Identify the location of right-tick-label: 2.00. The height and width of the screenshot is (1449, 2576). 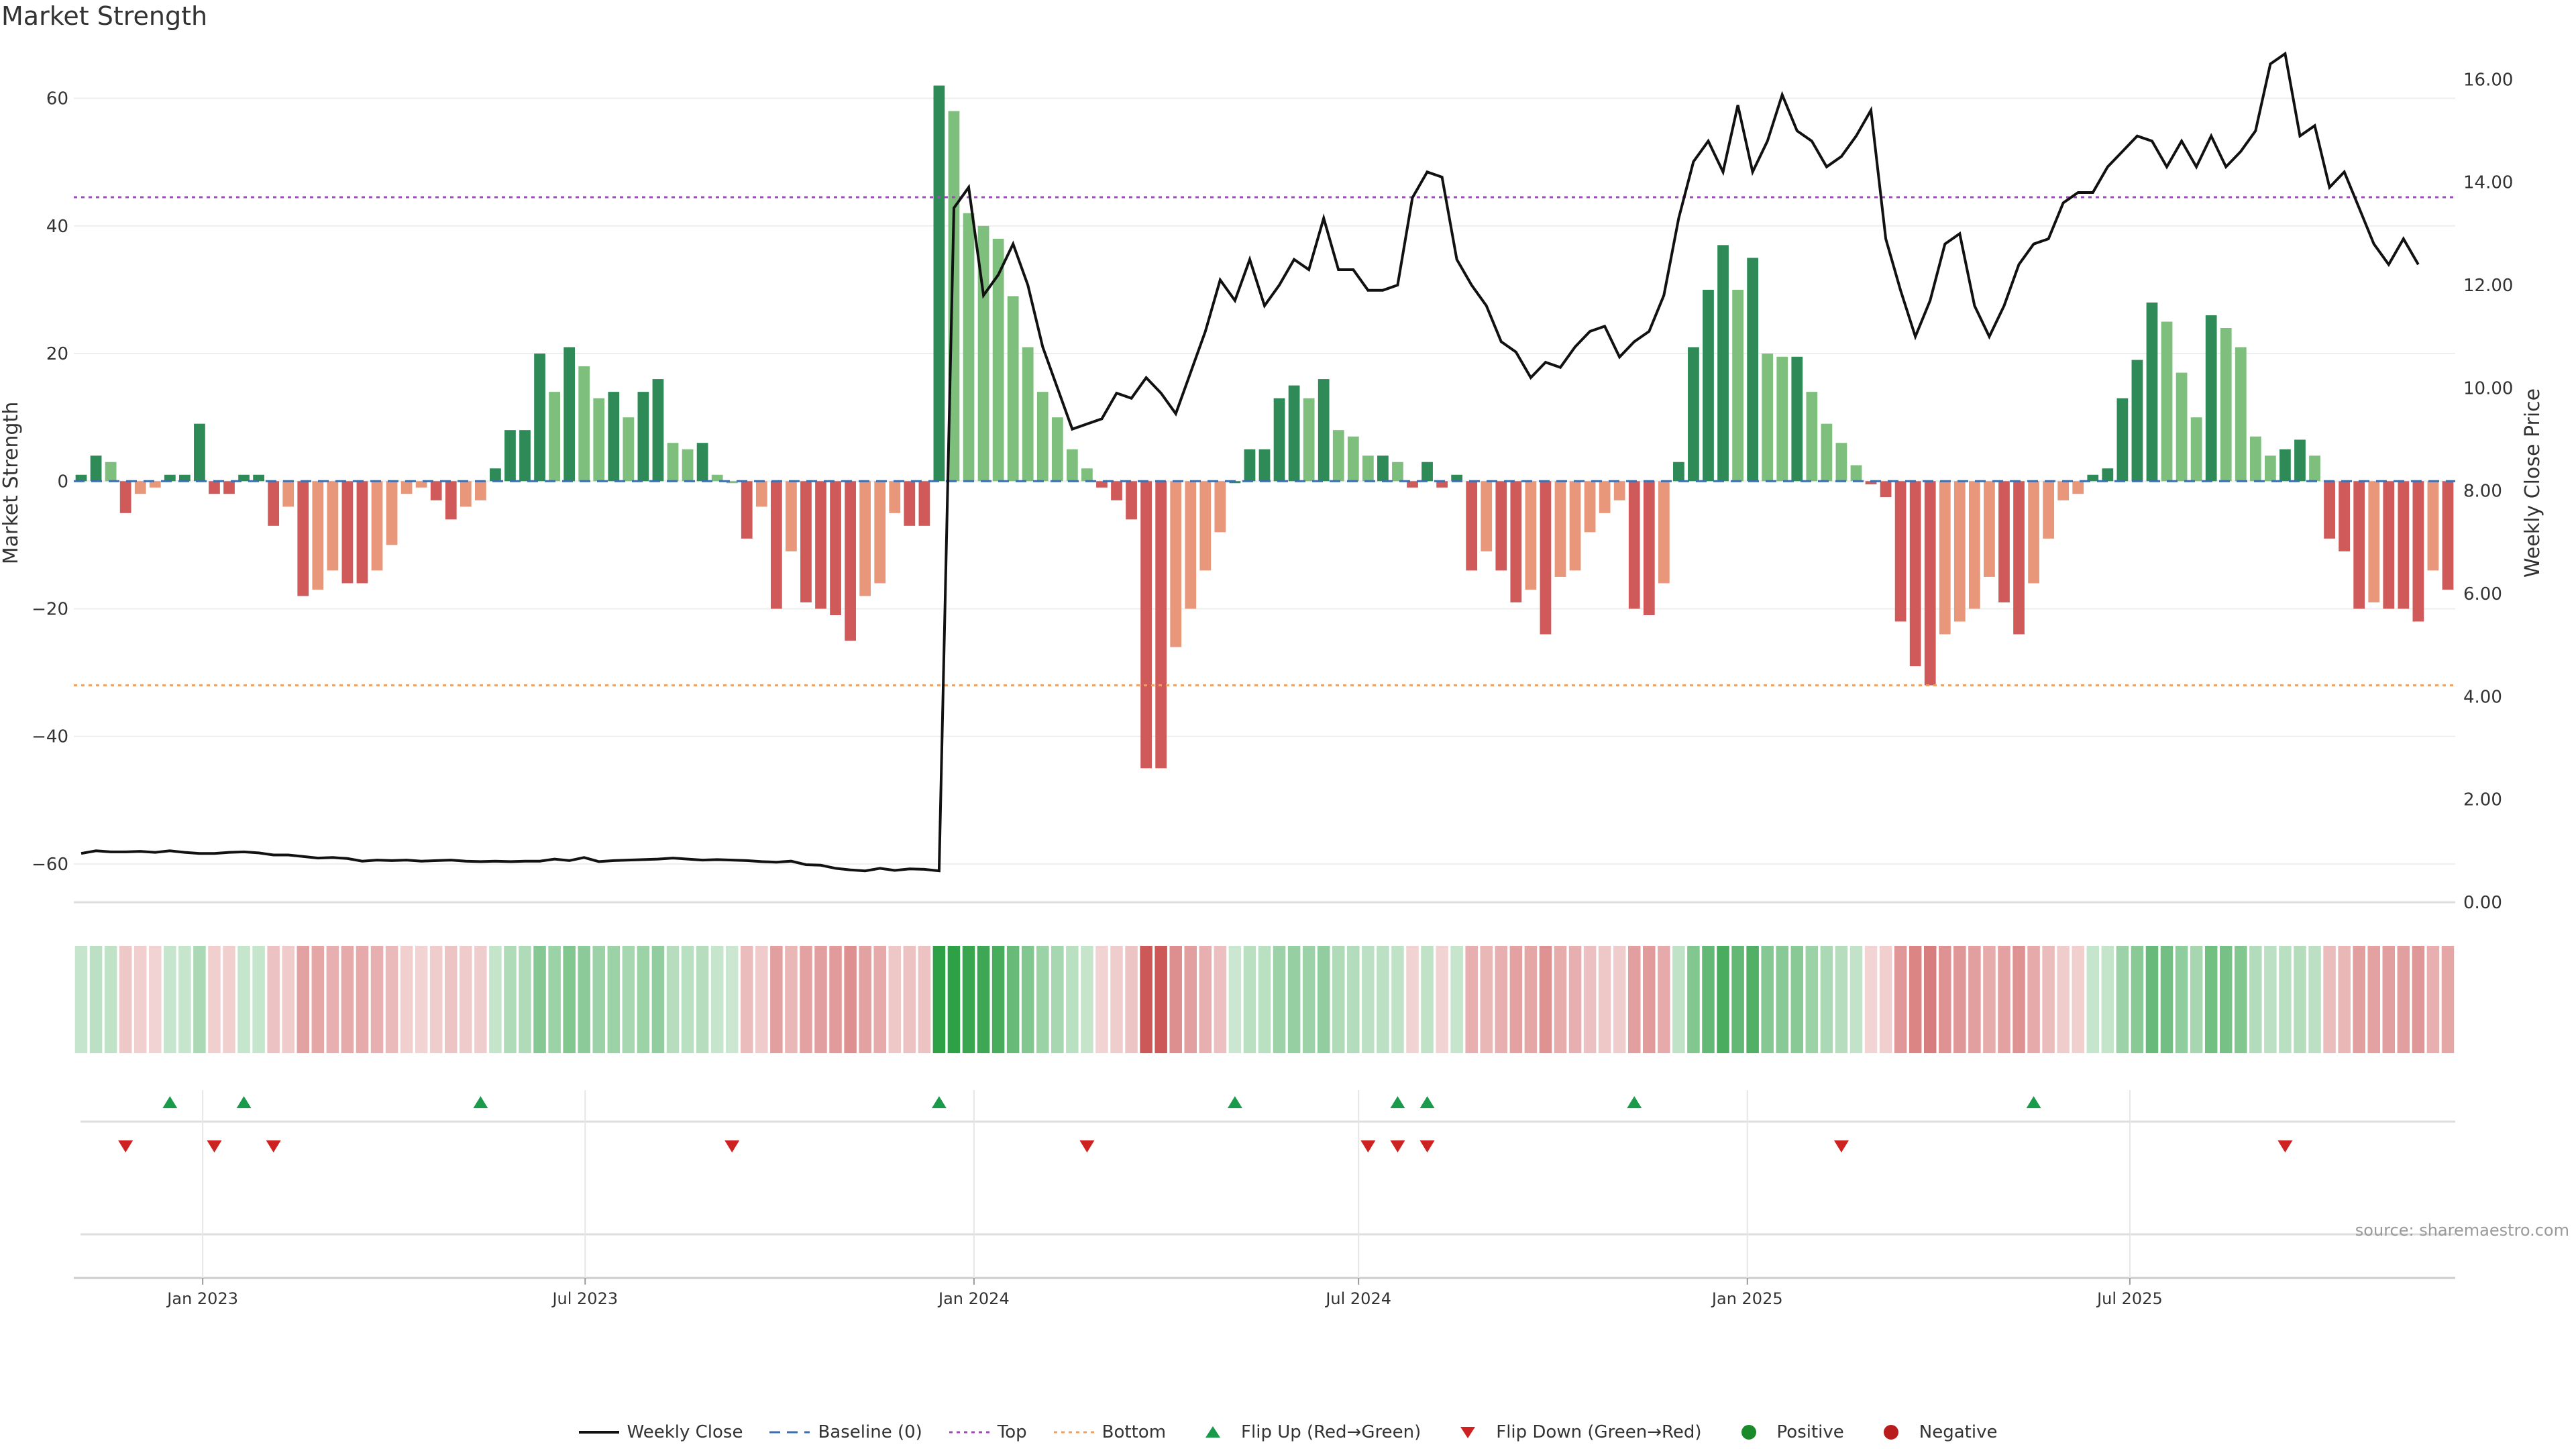
(2482, 800).